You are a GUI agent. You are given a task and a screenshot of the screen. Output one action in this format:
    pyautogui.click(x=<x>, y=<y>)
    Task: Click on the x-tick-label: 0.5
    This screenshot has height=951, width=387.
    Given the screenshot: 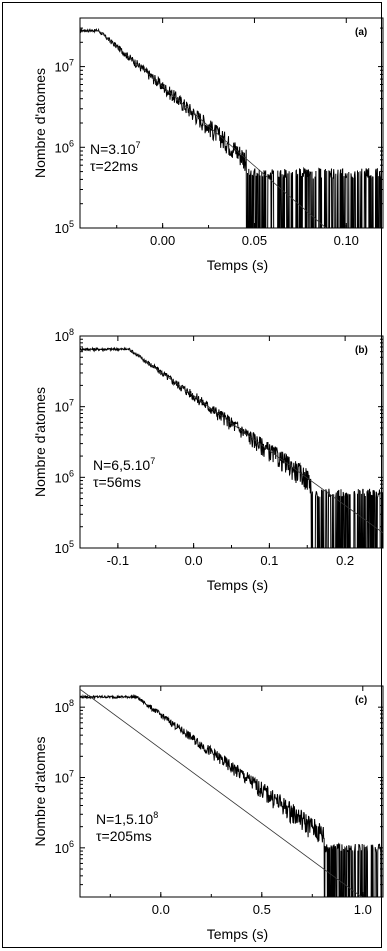 What is the action you would take?
    pyautogui.click(x=262, y=909)
    